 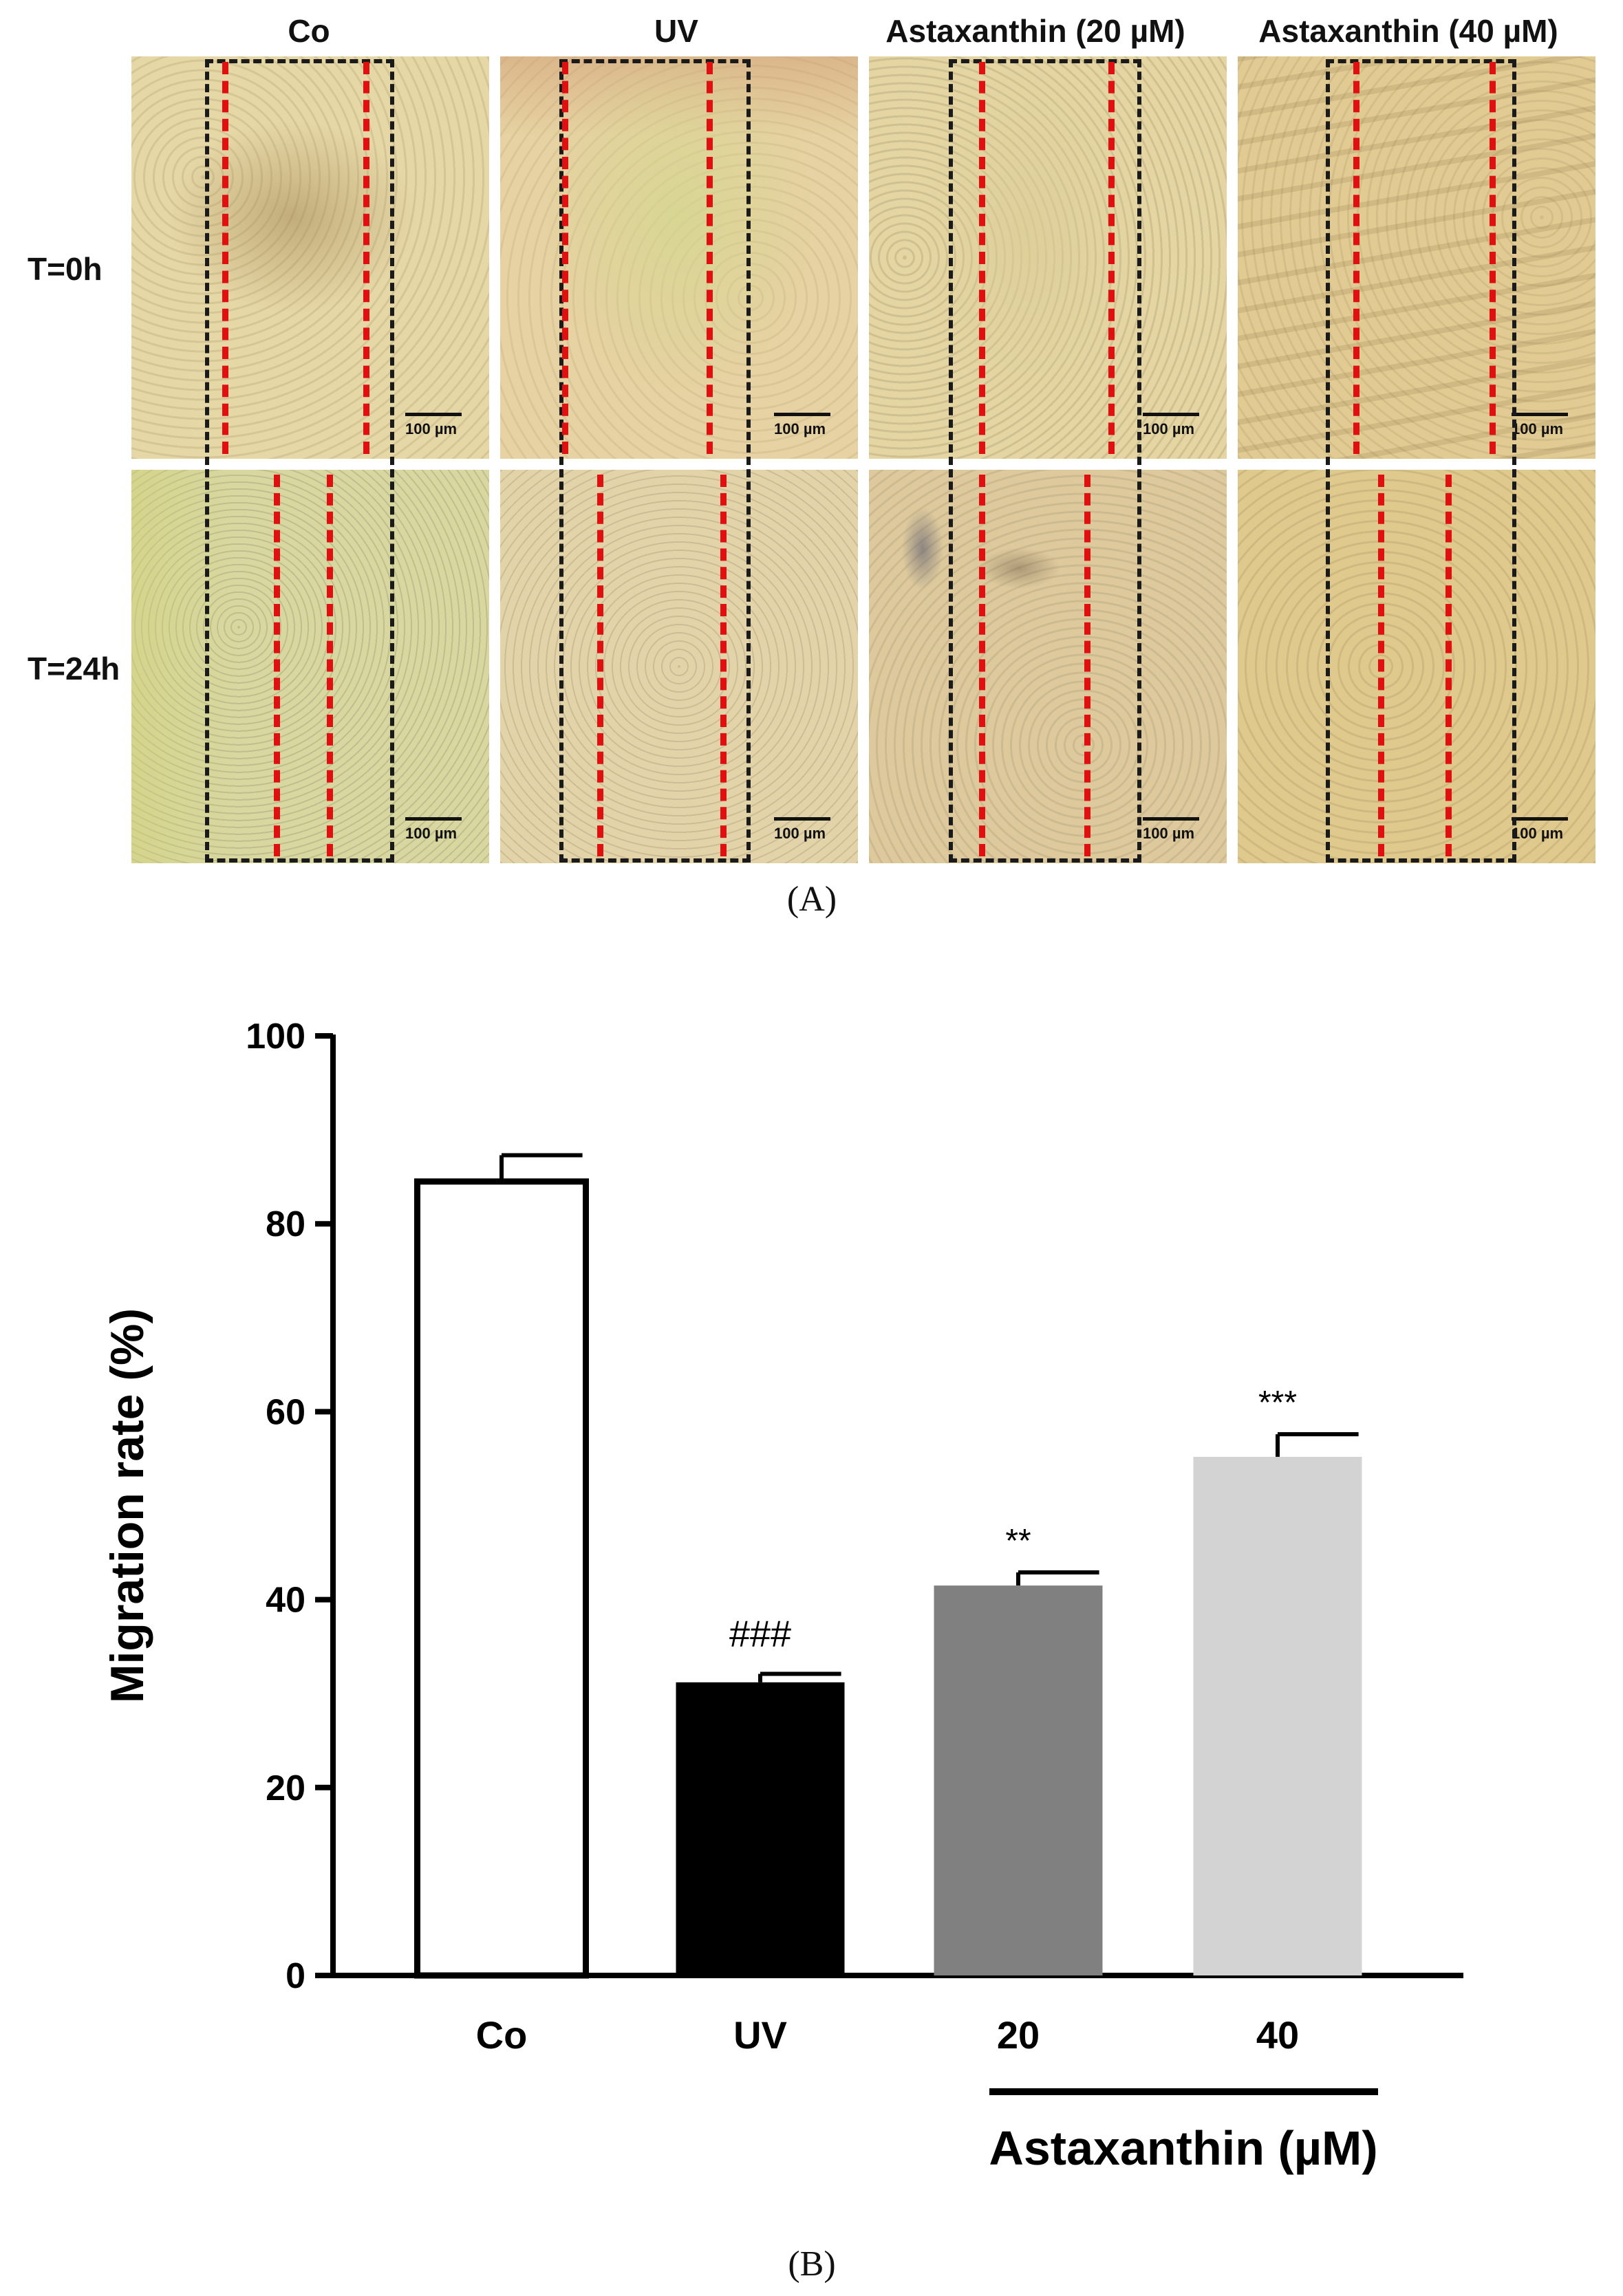 I want to click on micrograph-co-24h: 100 µm, so click(x=310, y=666).